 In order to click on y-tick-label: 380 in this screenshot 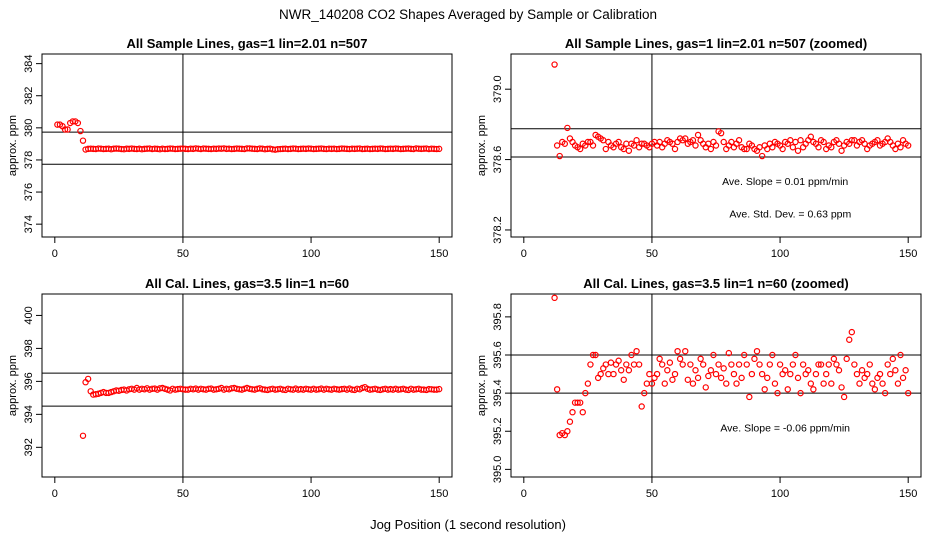, I will do `click(29, 128)`.